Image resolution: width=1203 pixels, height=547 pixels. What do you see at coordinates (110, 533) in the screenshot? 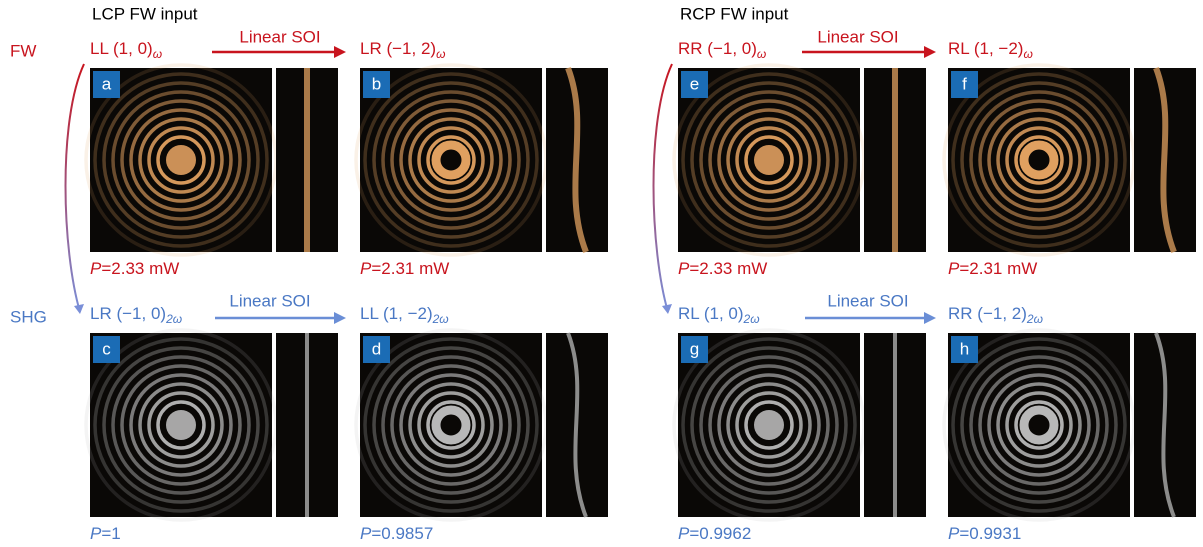
I see `power-value: =1` at bounding box center [110, 533].